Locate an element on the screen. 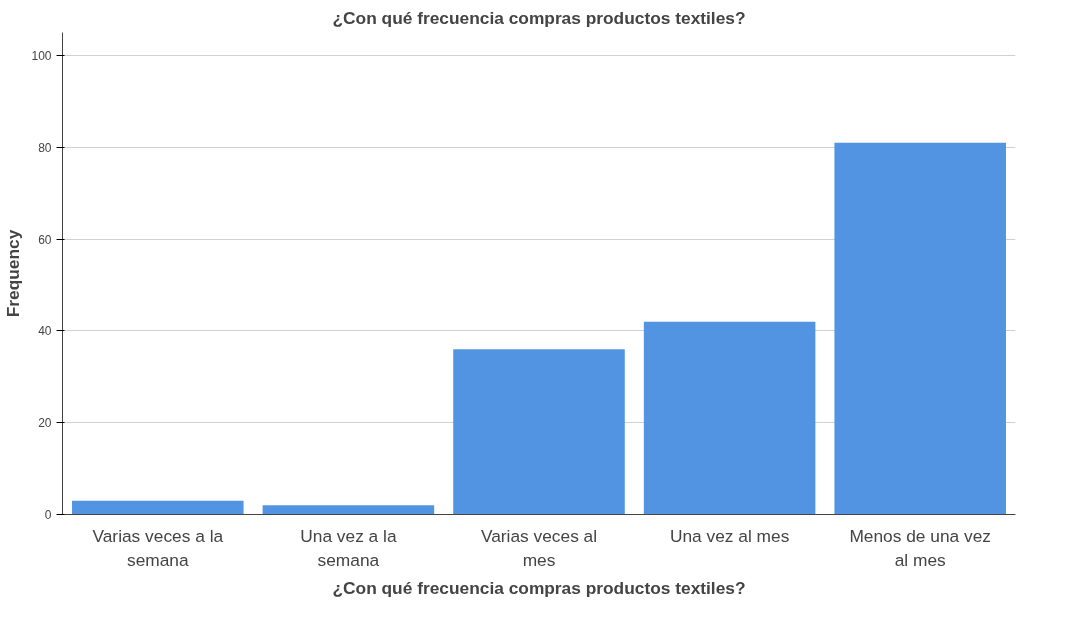 The width and height of the screenshot is (1071, 628). x-axis-title: ¿Con qué frecuencia compras productos textiles? is located at coordinates (539, 587).